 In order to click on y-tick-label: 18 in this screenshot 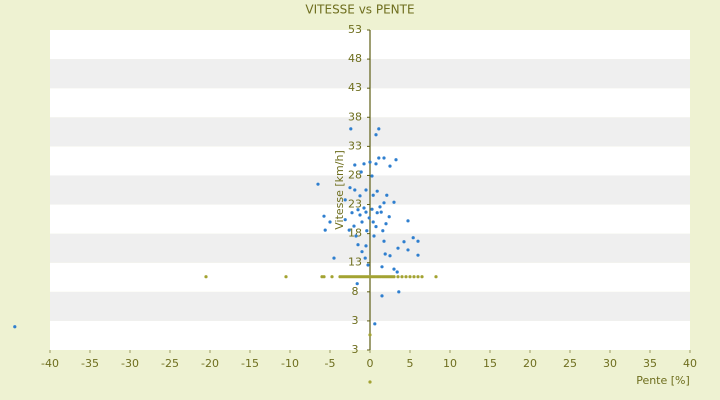, I will do `click(355, 233)`.